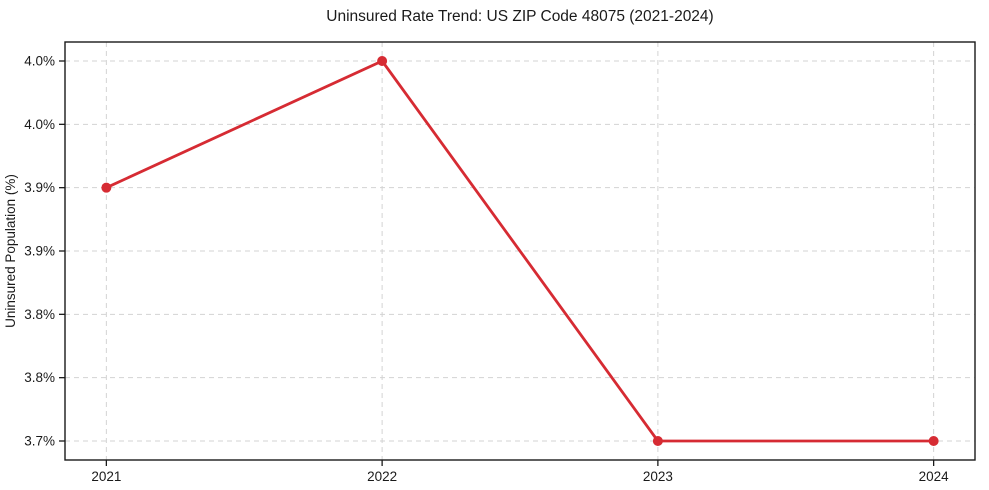  Describe the element at coordinates (39, 441) in the screenshot. I see `y-tick-label: 3.7%` at that location.